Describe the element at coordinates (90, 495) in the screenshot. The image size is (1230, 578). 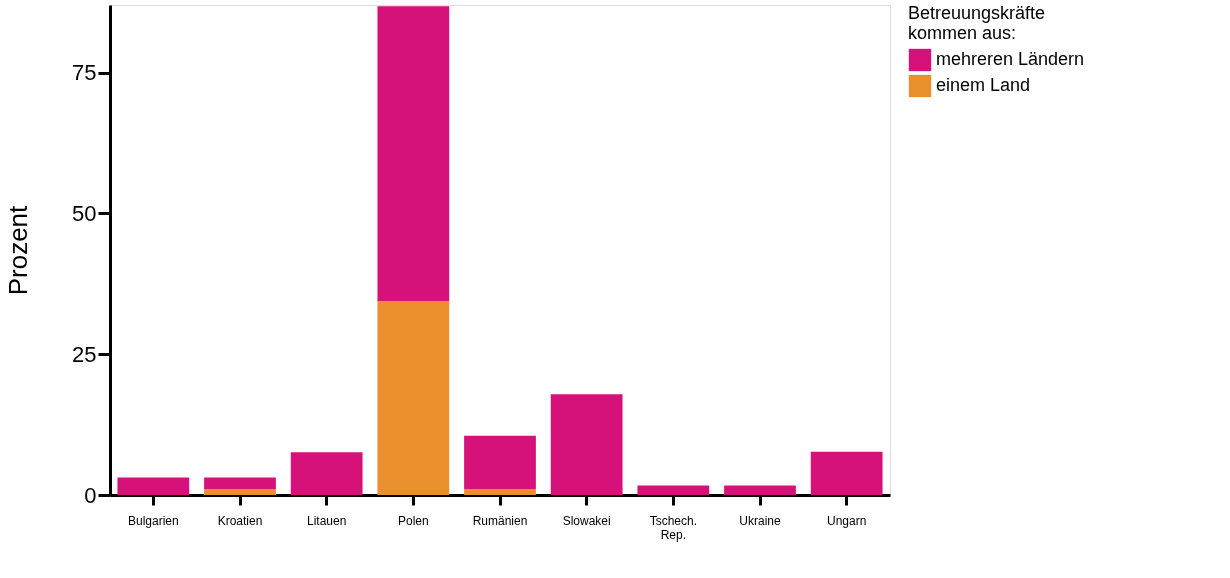
I see `y-tick-label: 0` at that location.